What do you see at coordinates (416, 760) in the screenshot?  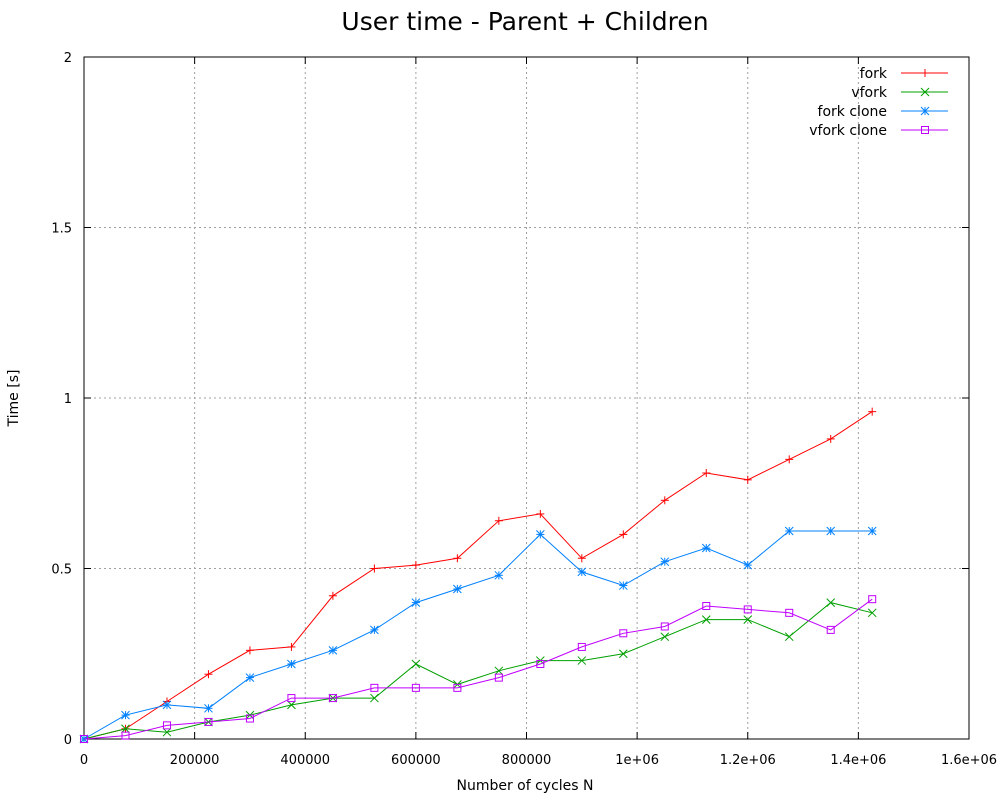 I see `x-tick-label: 600000` at bounding box center [416, 760].